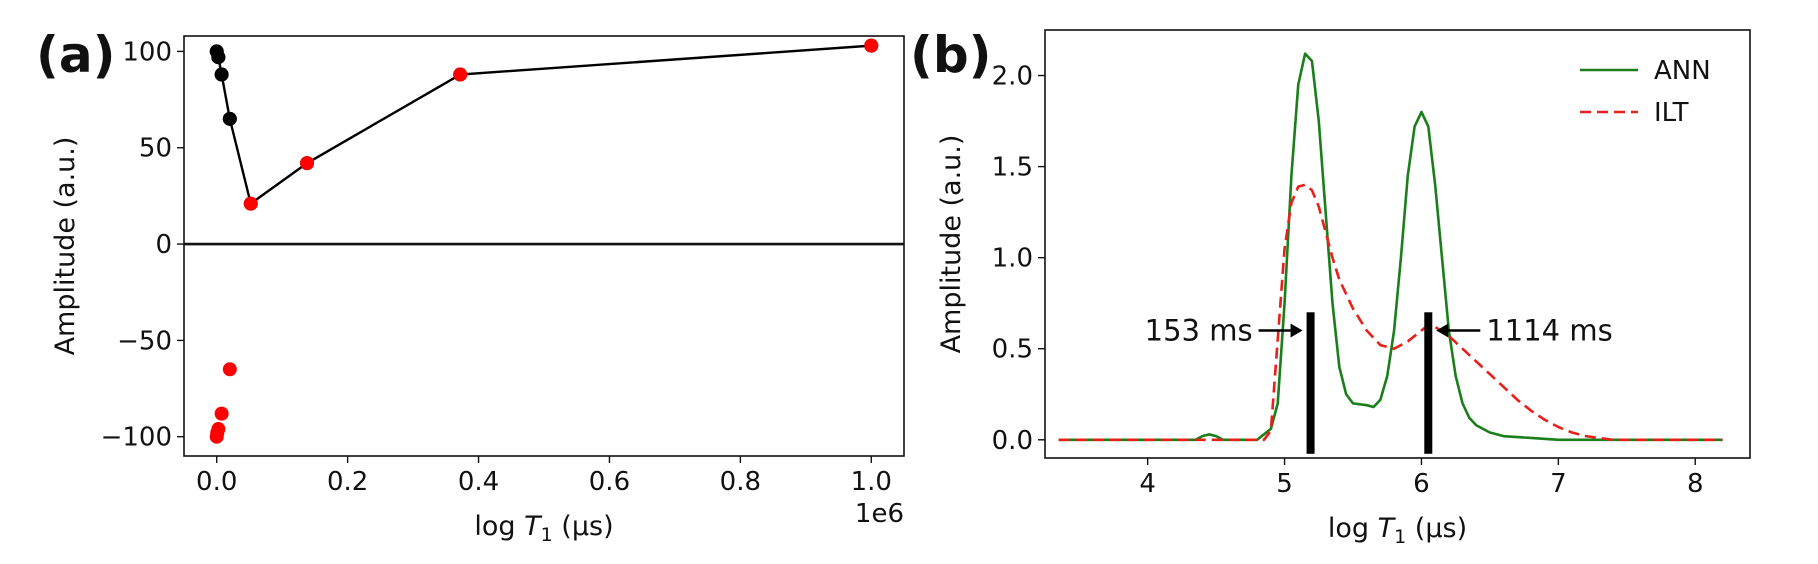 The width and height of the screenshot is (1818, 564). I want to click on b-y-tick-label: 1.5, so click(1012, 168).